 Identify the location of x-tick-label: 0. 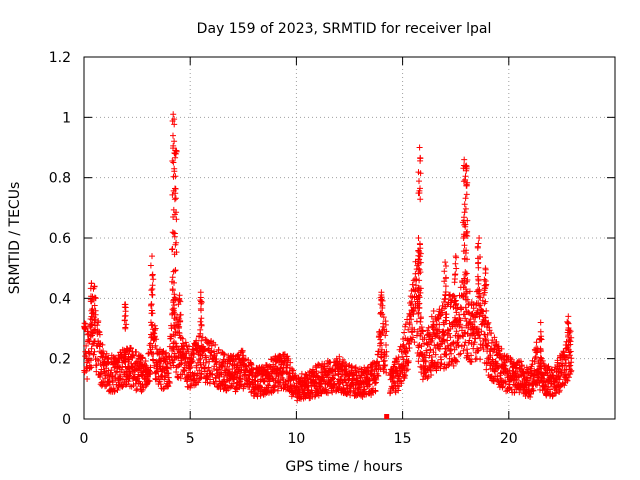
(84, 439).